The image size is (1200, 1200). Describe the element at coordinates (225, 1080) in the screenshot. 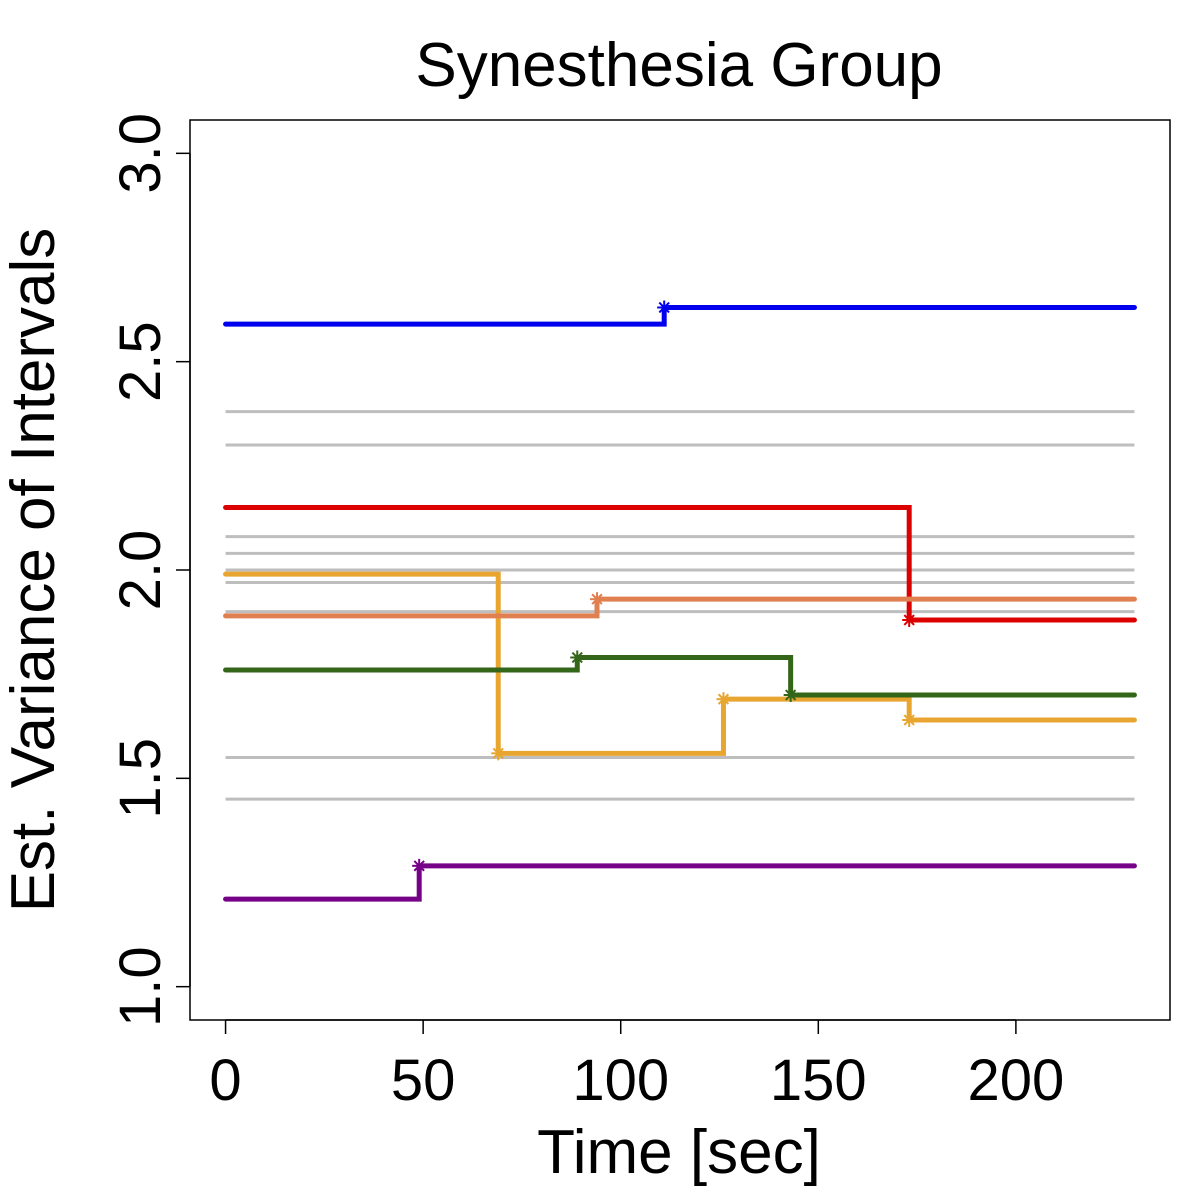

I see `x-tick-label: 0` at that location.